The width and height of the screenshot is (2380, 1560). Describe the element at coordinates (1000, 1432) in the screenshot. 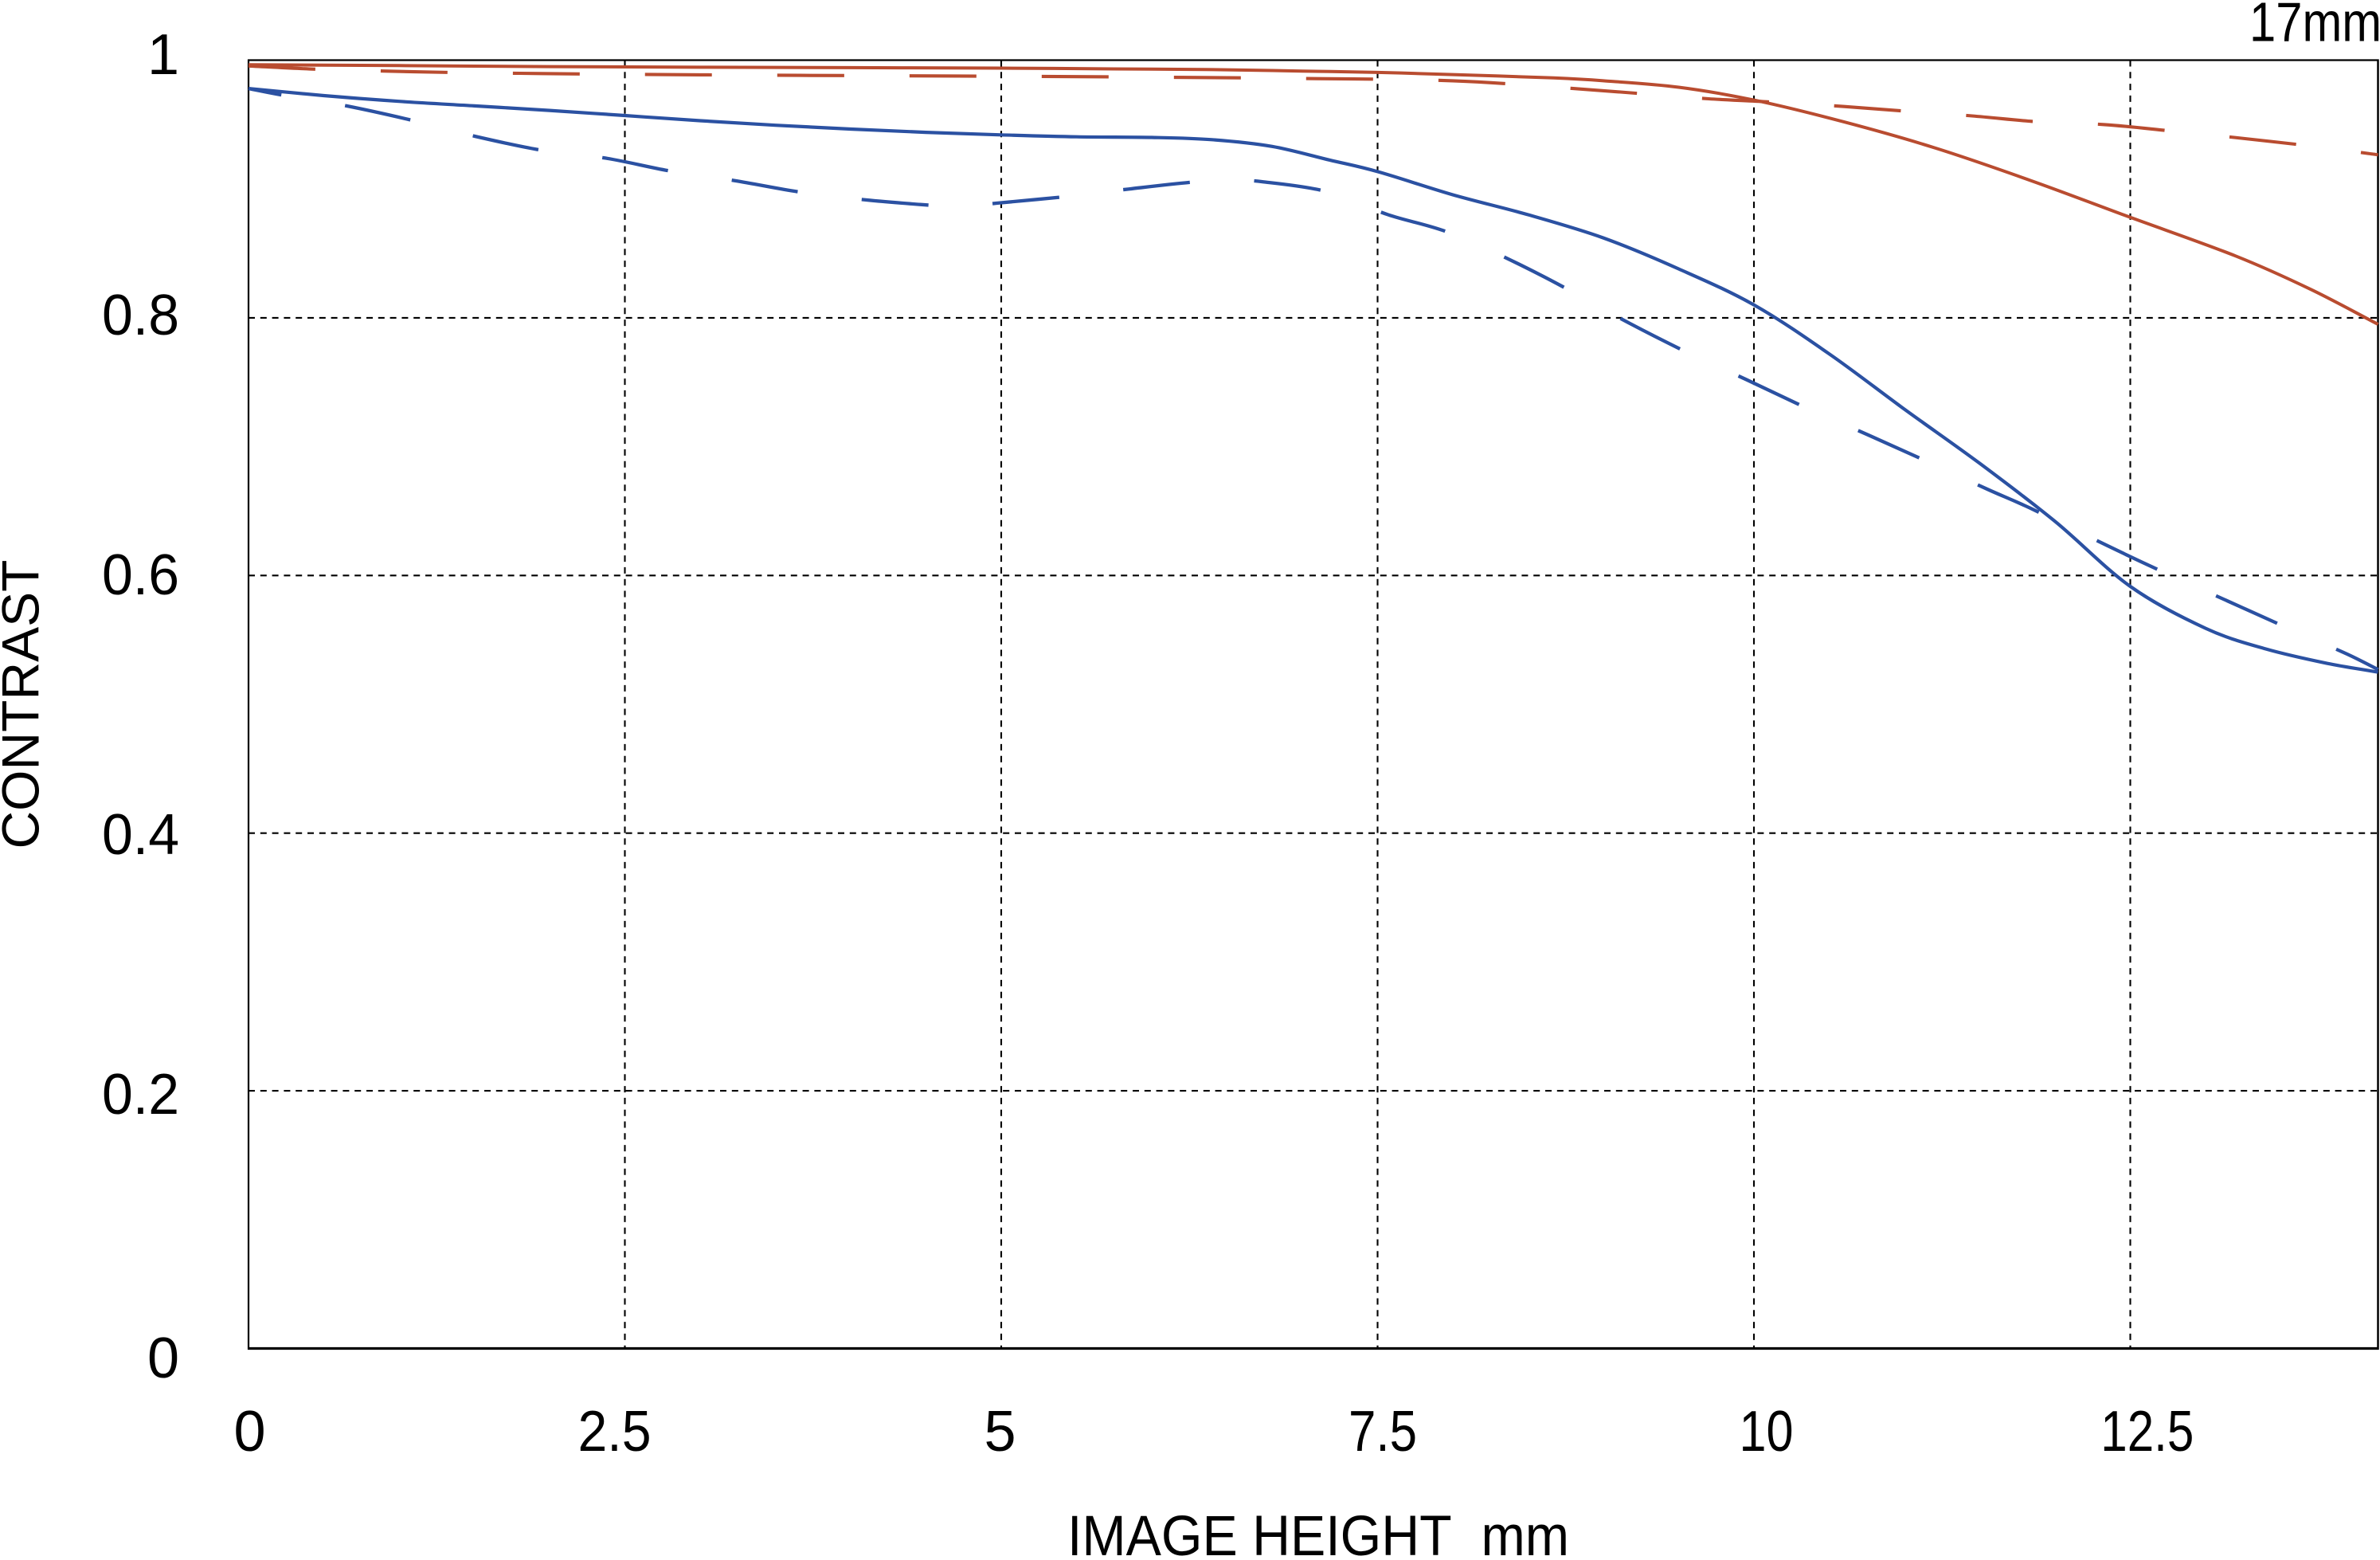

I see `svg-text: 5` at that location.